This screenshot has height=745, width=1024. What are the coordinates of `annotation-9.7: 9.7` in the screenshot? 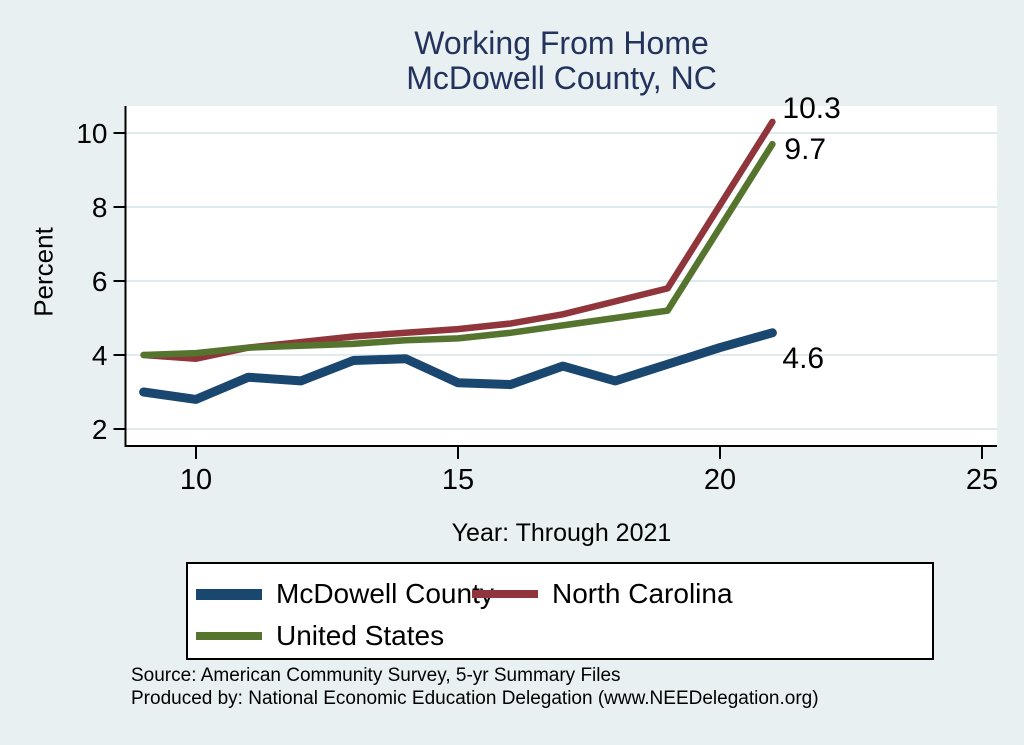 It's located at (805, 149).